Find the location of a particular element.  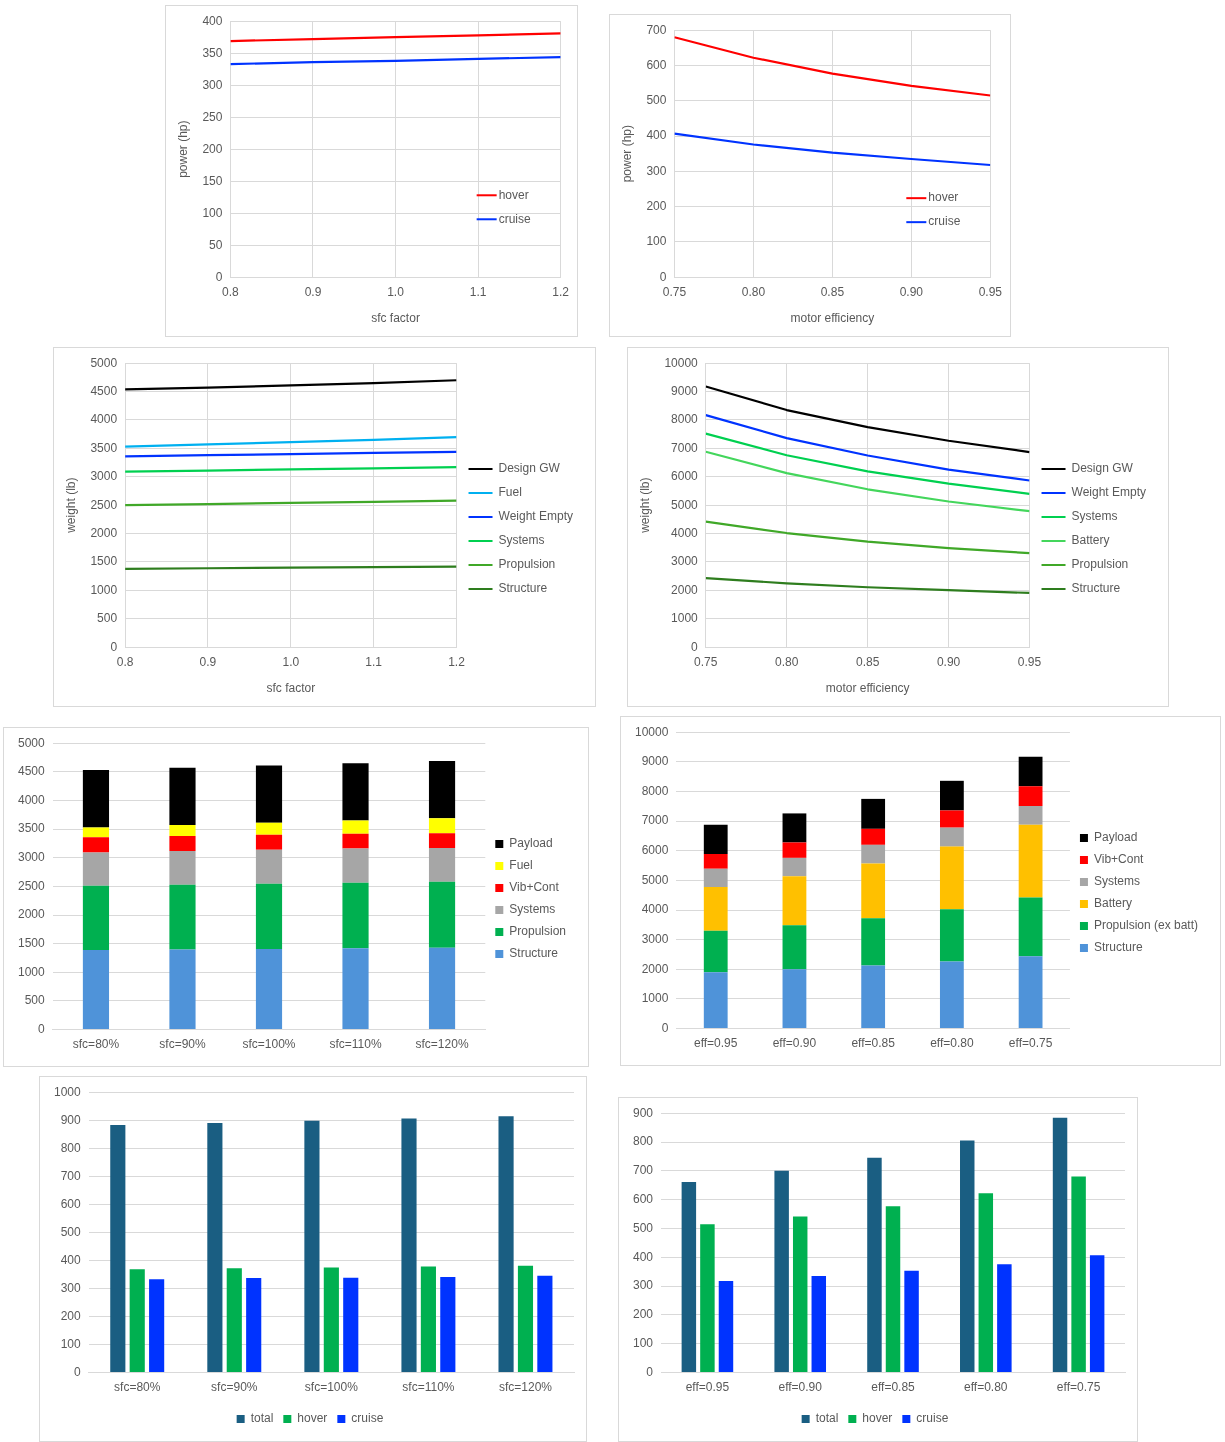

x-tick-label: eff=0.90 is located at coordinates (800, 1387).